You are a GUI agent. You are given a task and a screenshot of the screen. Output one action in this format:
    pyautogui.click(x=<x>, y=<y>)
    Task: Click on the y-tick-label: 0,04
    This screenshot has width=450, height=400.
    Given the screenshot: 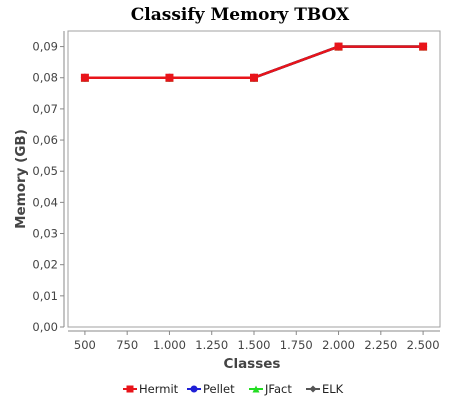 What is the action you would take?
    pyautogui.click(x=45, y=202)
    